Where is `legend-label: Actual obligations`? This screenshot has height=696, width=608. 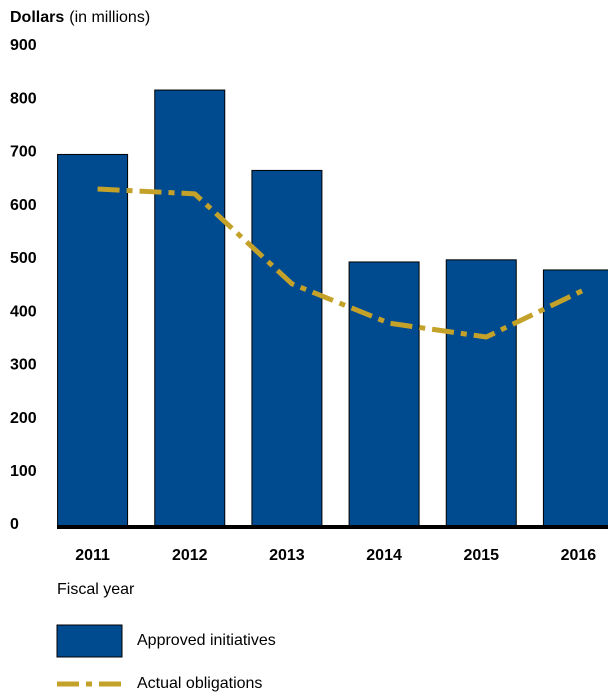
legend-label: Actual obligations is located at coordinates (199, 683).